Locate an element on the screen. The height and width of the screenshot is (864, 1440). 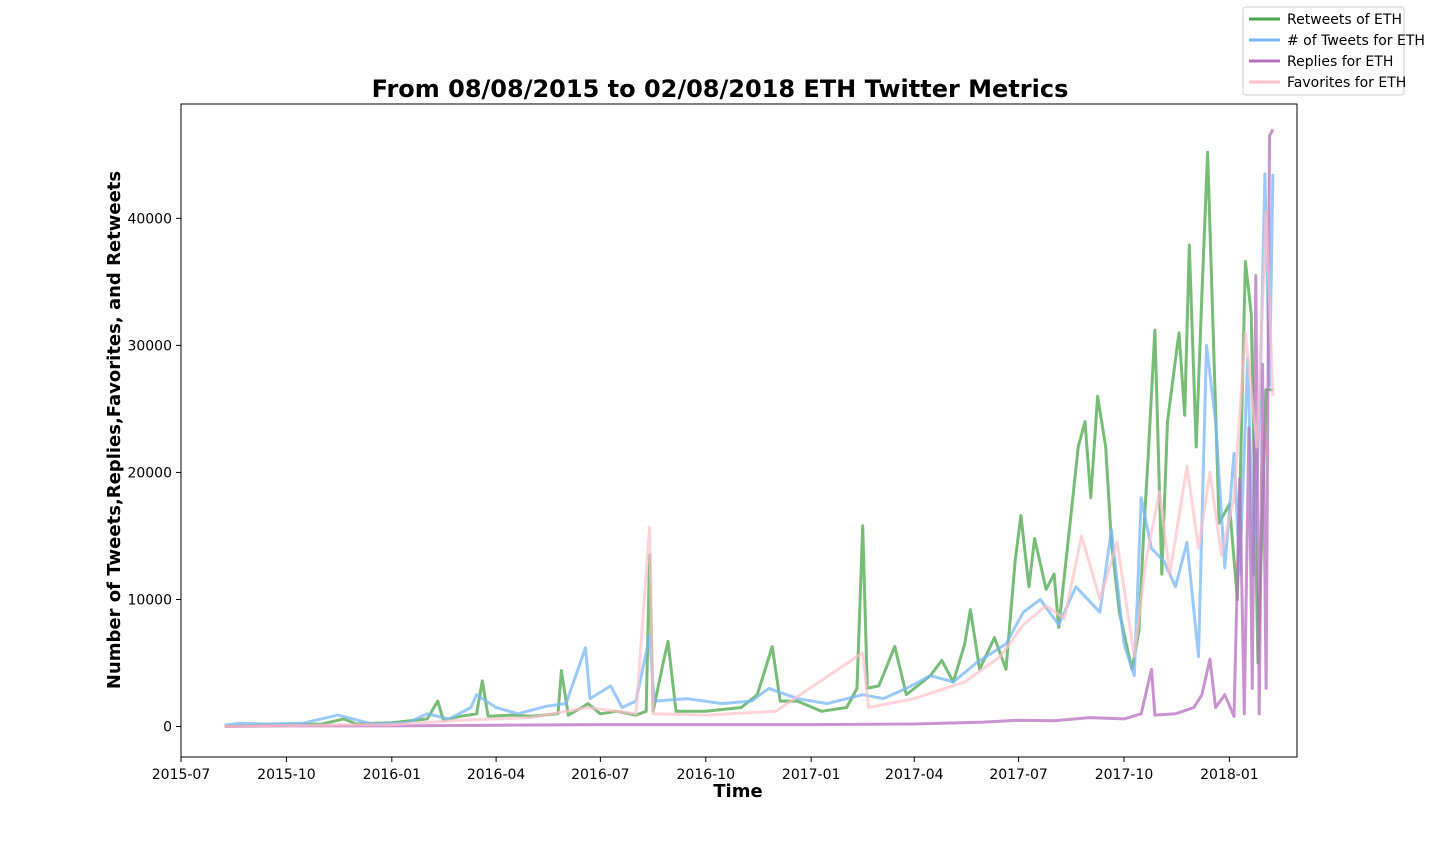
y-tick-label: 20000 is located at coordinates (149, 473).